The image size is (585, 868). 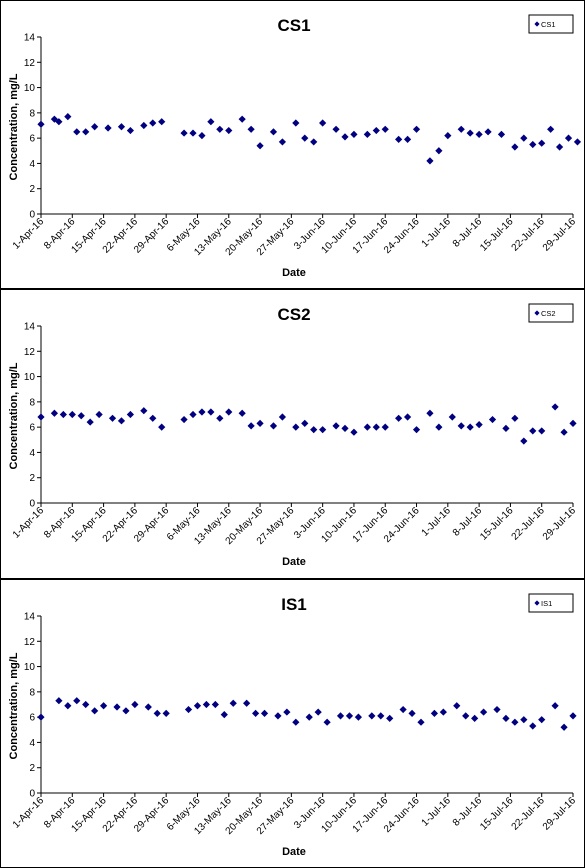 I want to click on x-tick-label: 1-Jul-16, so click(x=437, y=812).